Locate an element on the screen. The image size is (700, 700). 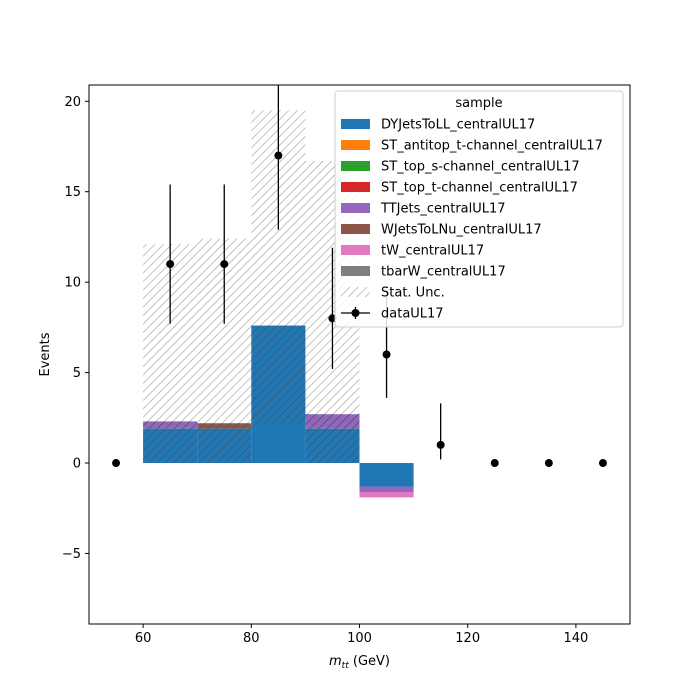
y-tick-label: 15 is located at coordinates (72, 192).